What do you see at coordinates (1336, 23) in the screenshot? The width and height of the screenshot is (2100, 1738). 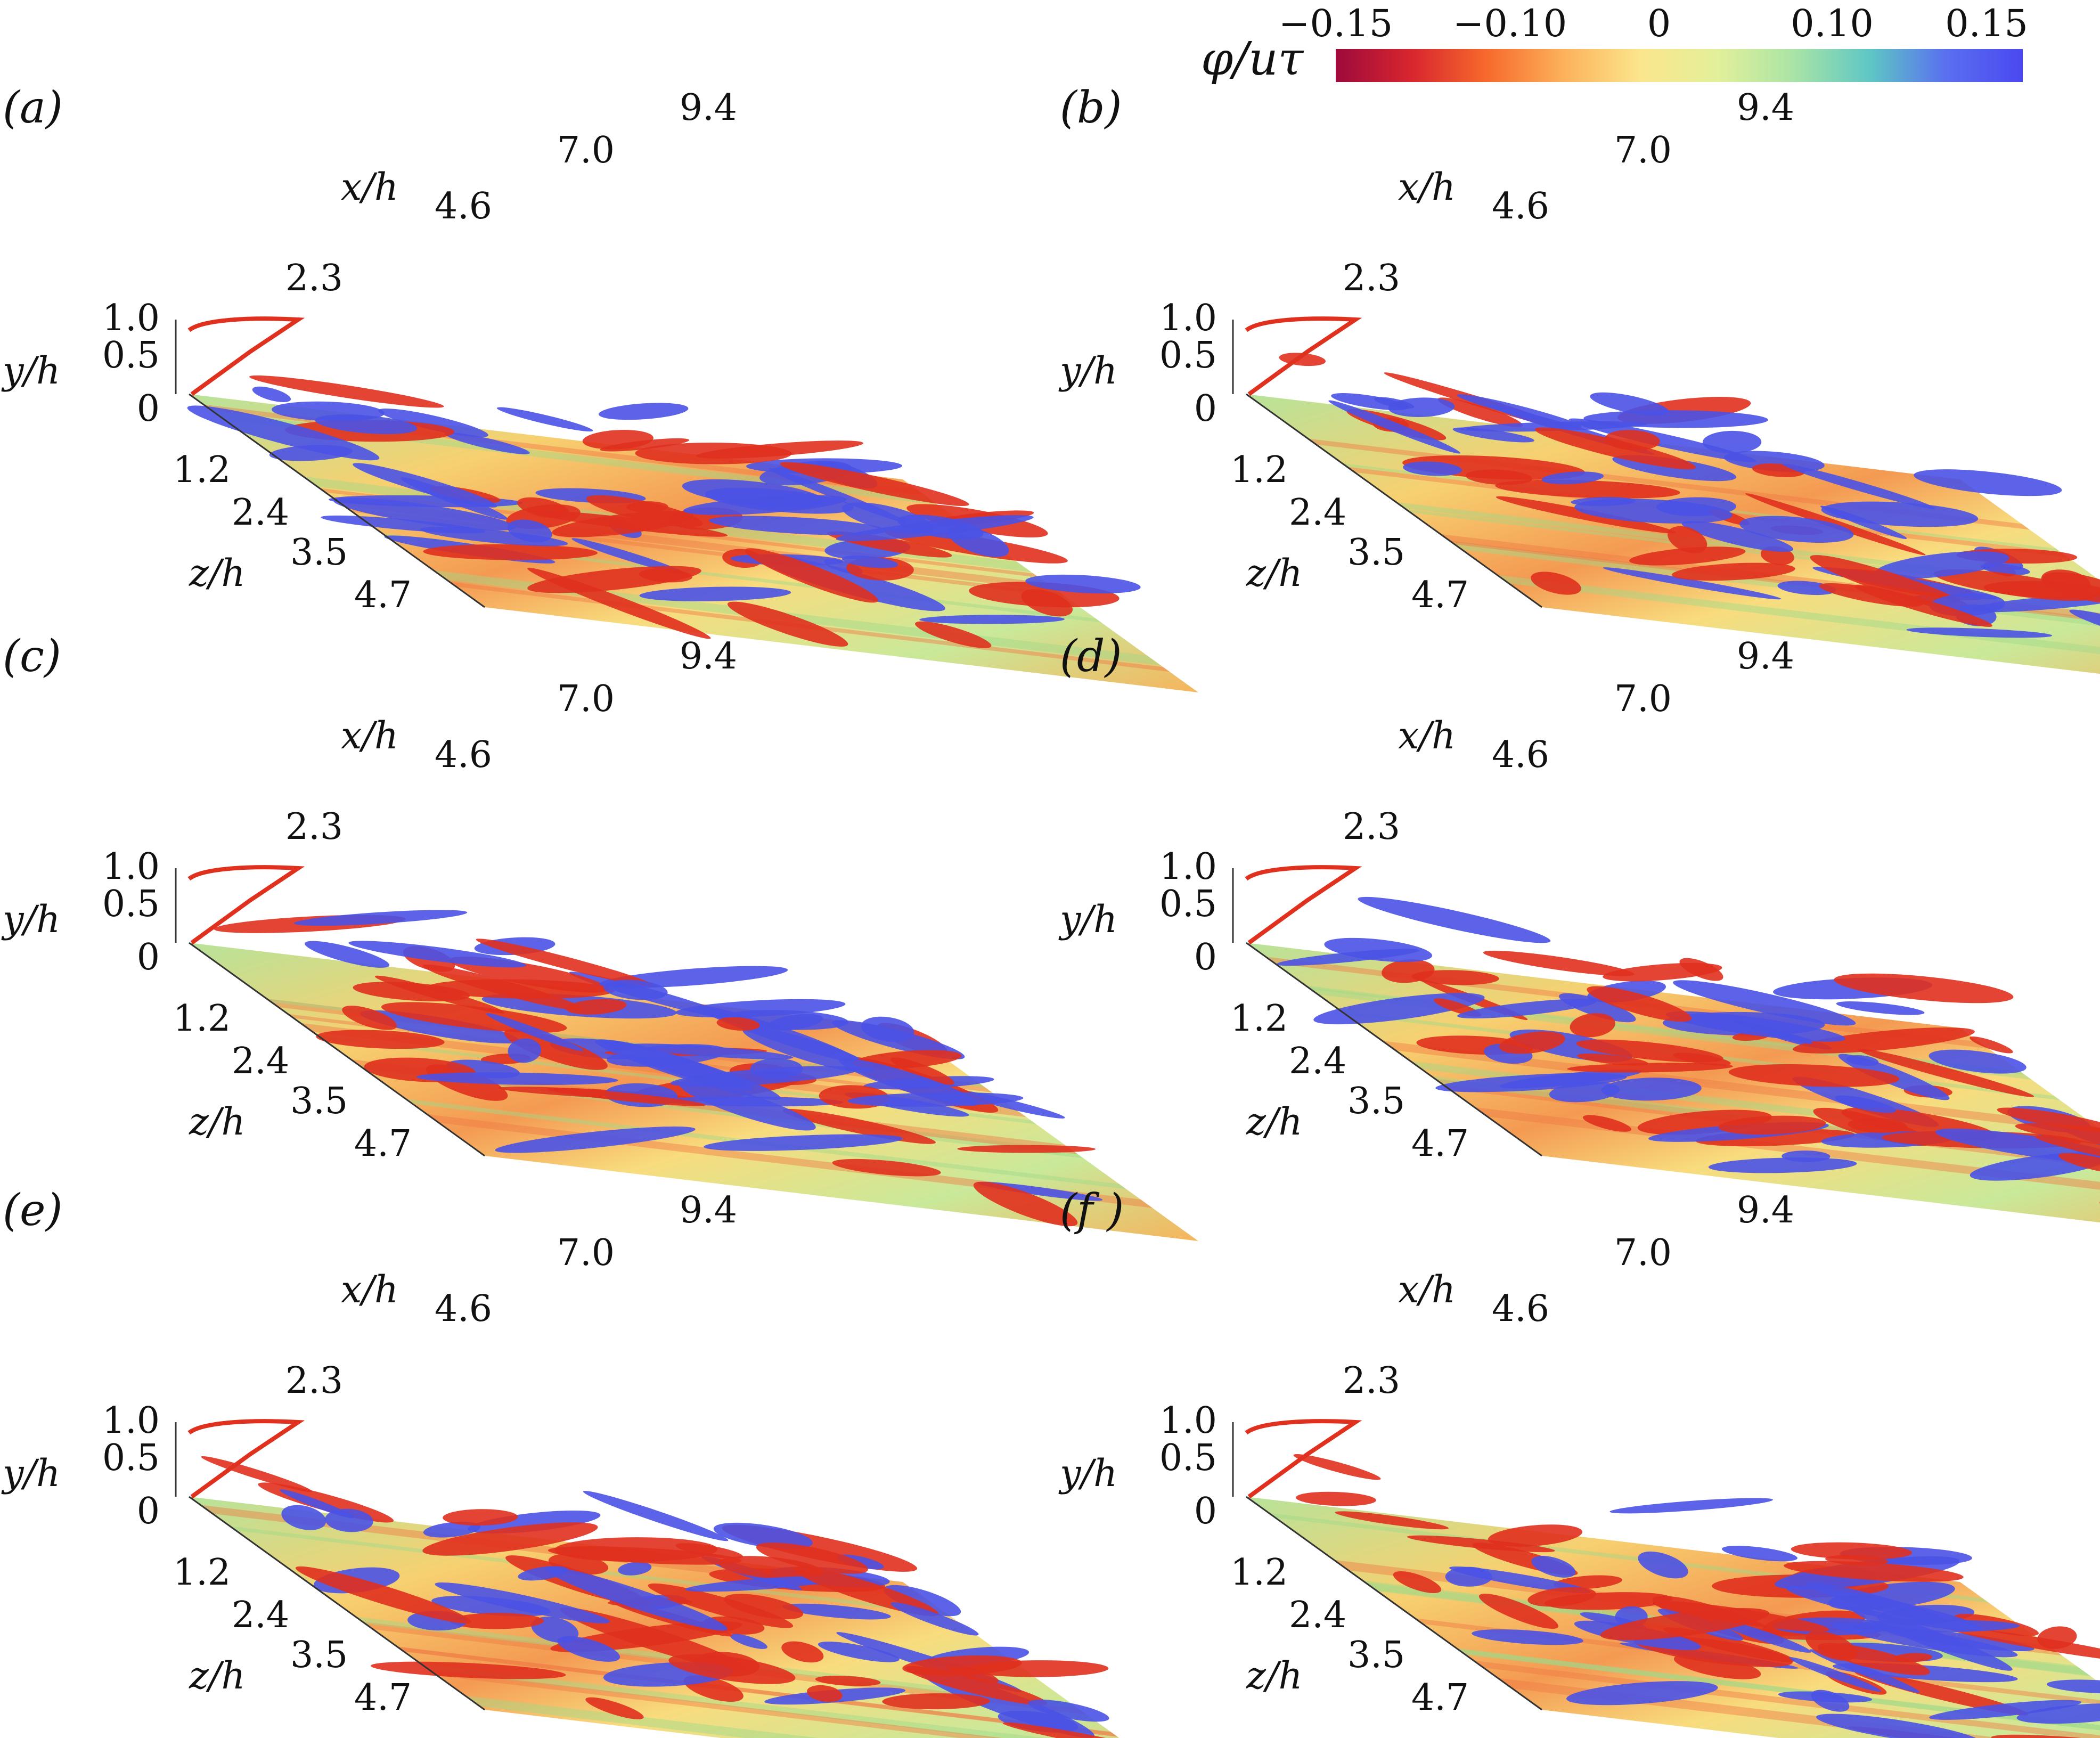 I see `colorbar-tick: −0.15` at bounding box center [1336, 23].